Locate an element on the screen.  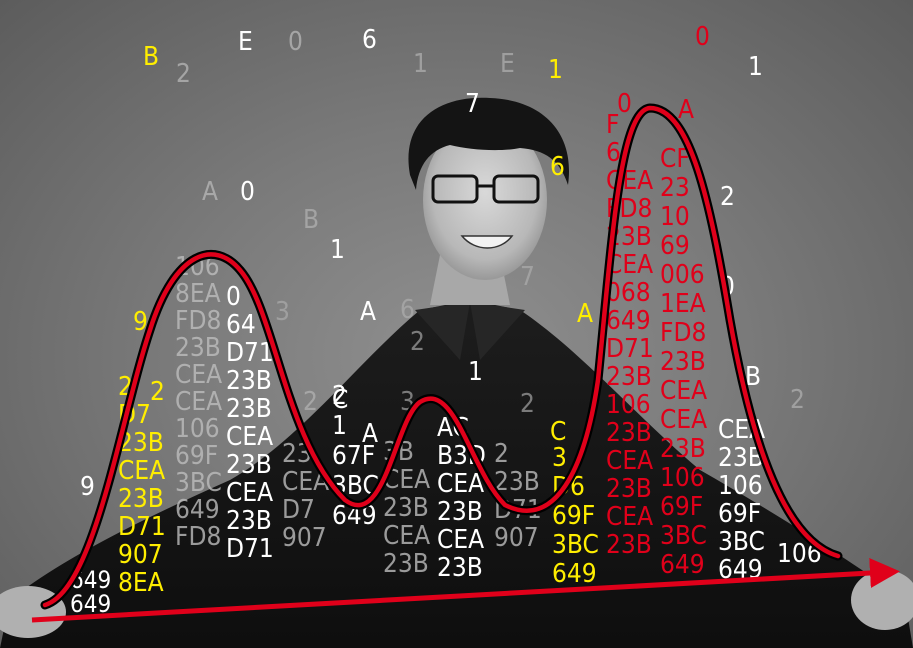
glyph-cell: 64 is located at coordinates (241, 325).